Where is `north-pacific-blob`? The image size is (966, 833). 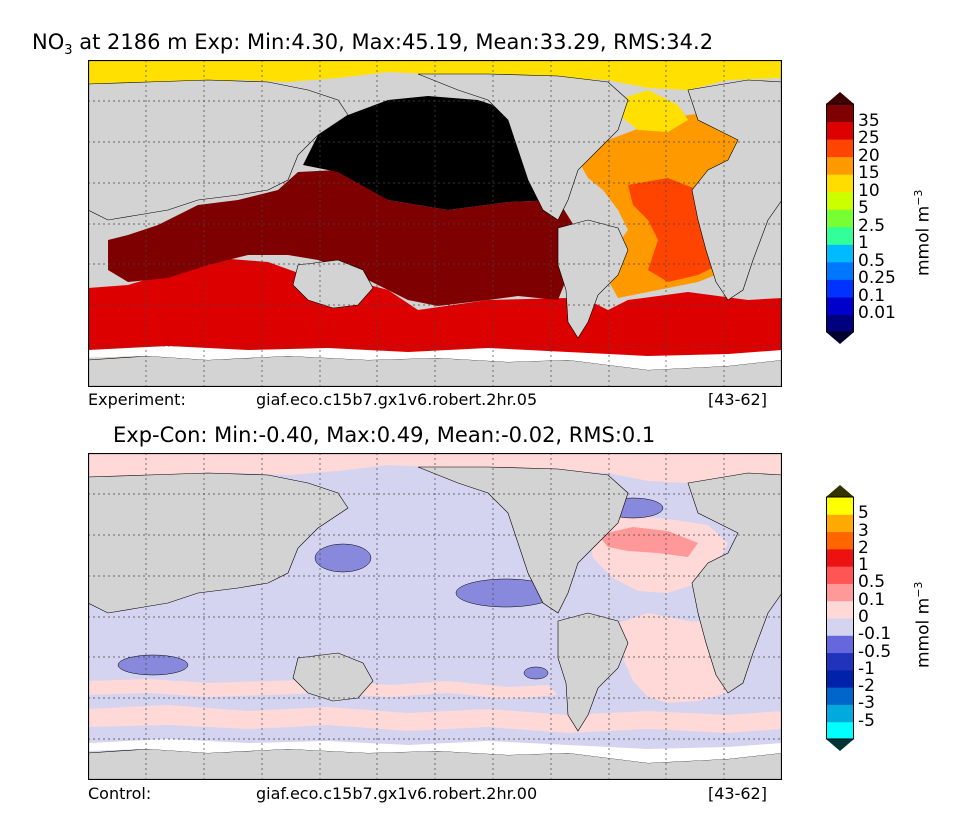
north-pacific-blob is located at coordinates (343, 558).